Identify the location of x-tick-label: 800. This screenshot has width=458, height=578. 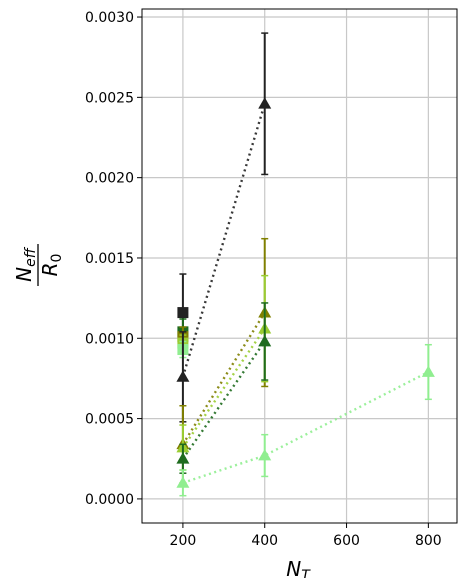
(428, 541).